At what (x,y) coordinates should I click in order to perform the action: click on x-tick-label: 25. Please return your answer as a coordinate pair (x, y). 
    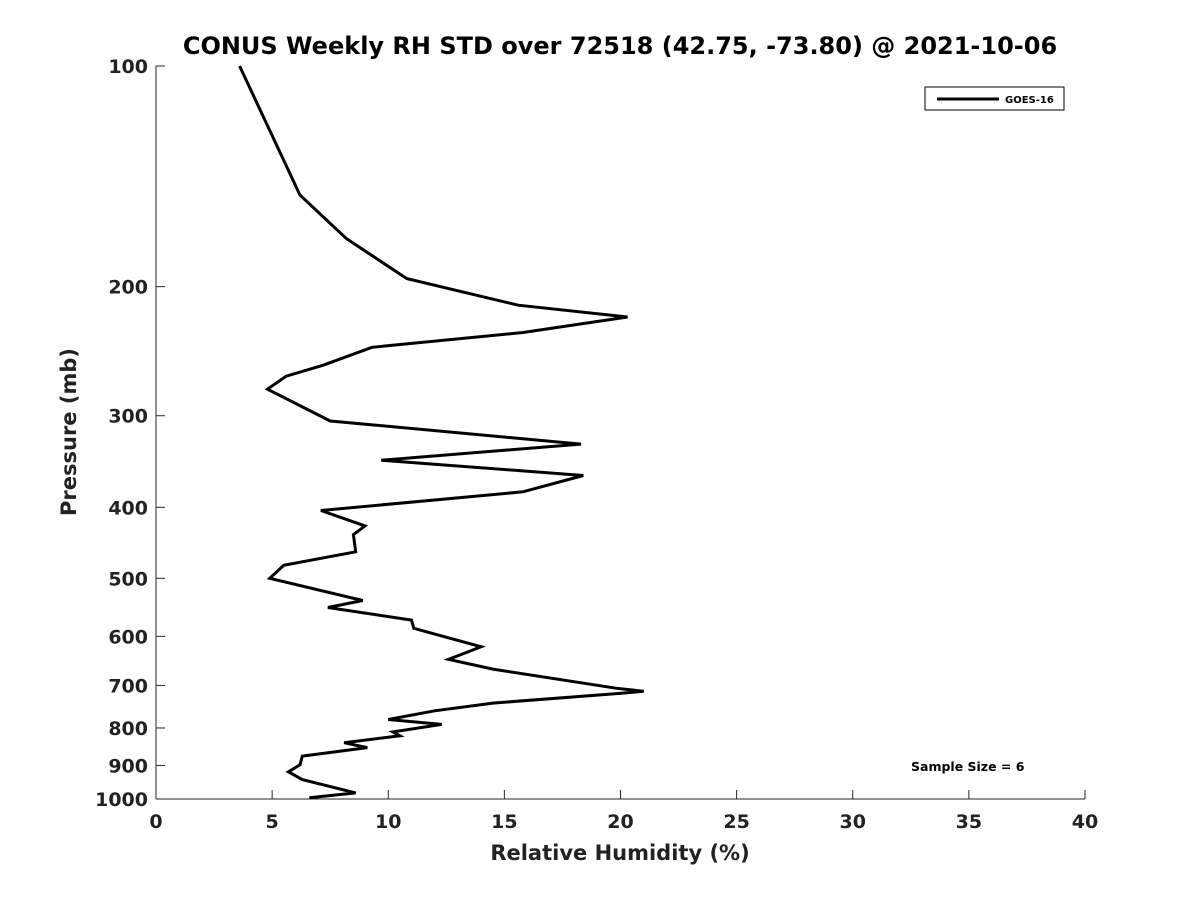
    Looking at the image, I should click on (736, 822).